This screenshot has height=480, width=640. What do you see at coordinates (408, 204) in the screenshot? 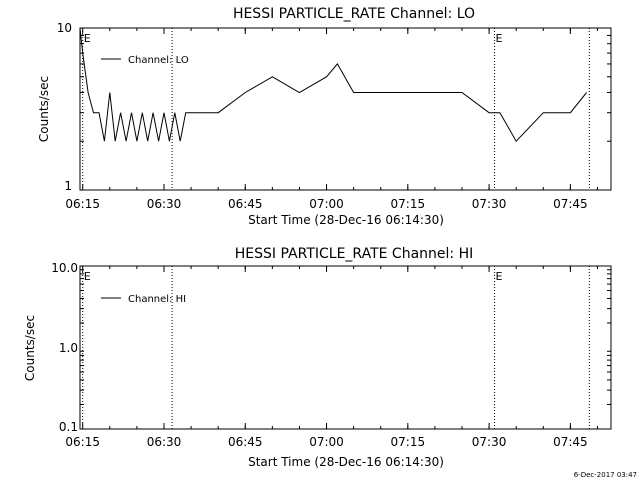
I see `lo-x-tick-label: 07:15` at bounding box center [408, 204].